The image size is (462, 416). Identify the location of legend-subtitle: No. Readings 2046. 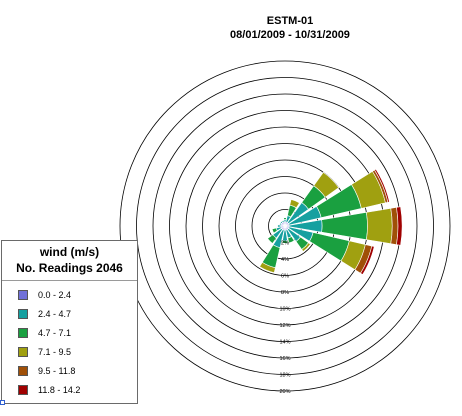
(69, 268).